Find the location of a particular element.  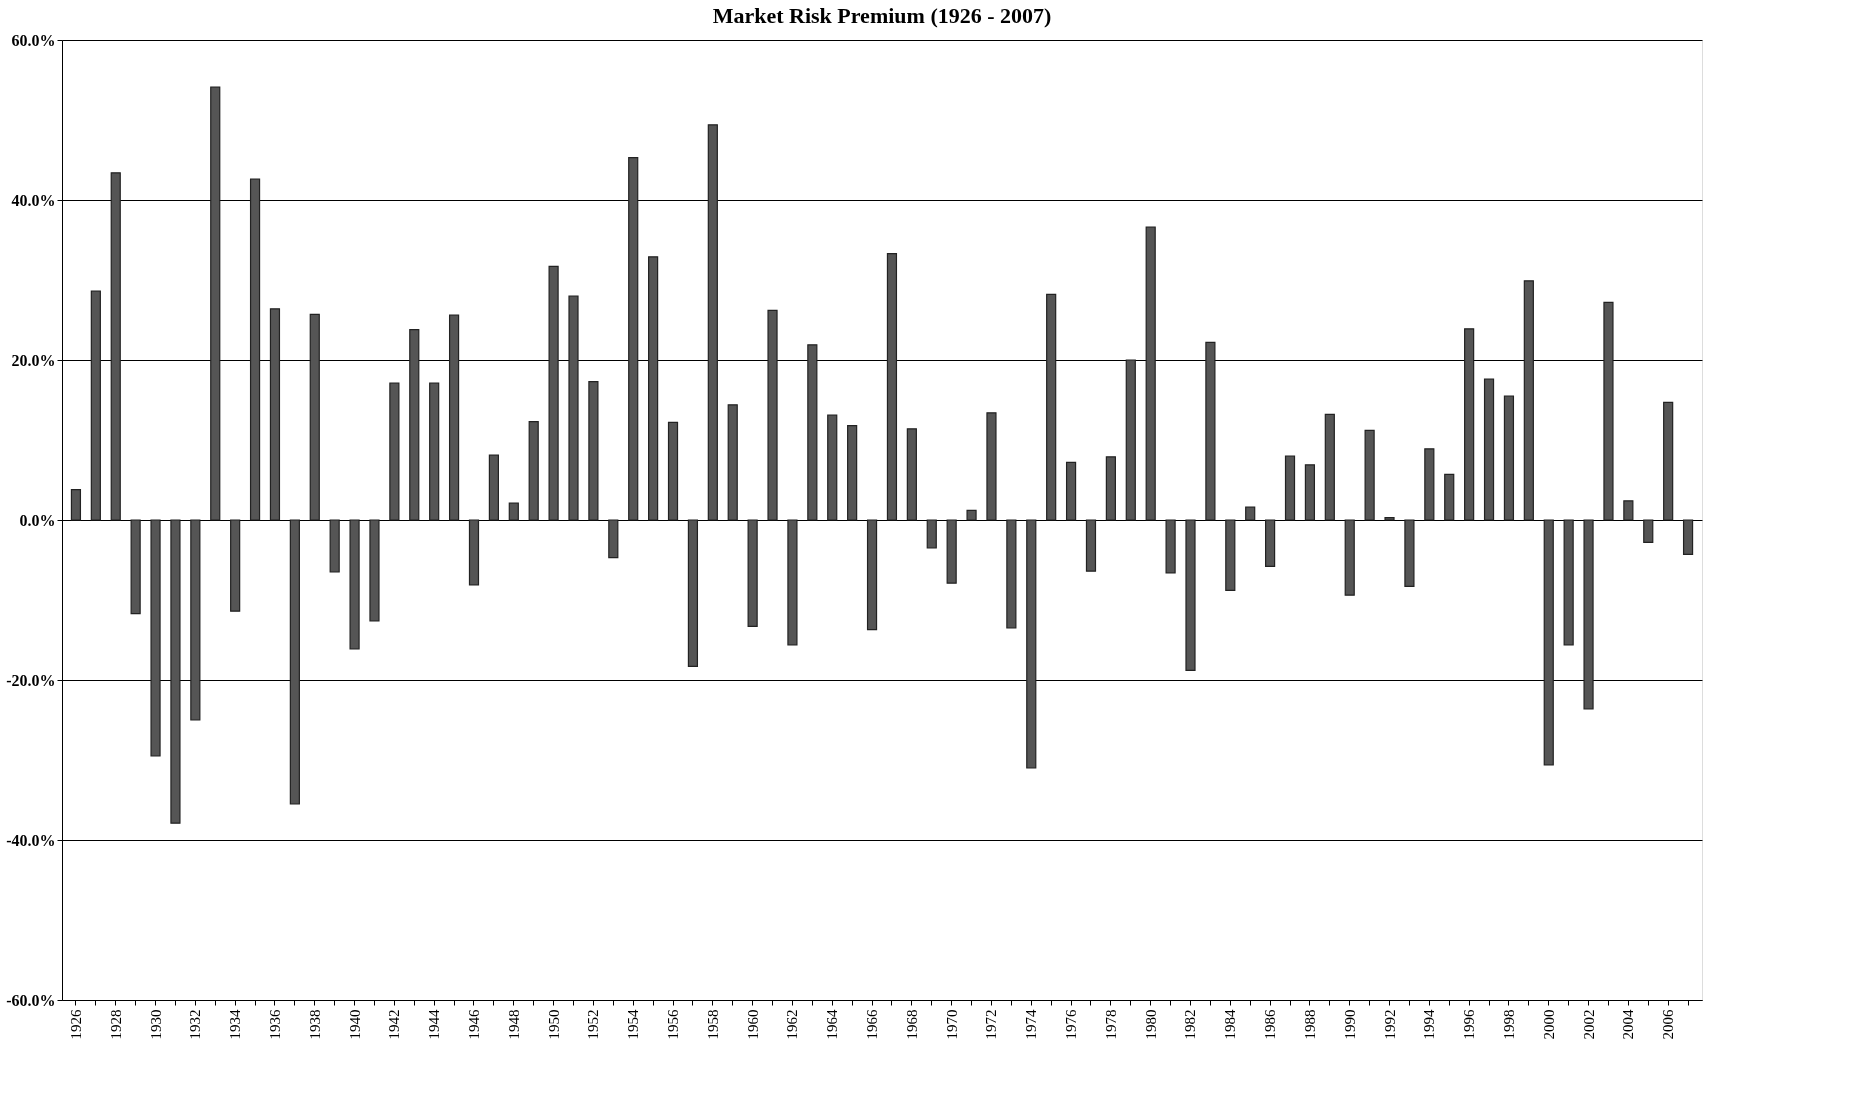

x-tick-label: 1970 is located at coordinates (951, 1024).